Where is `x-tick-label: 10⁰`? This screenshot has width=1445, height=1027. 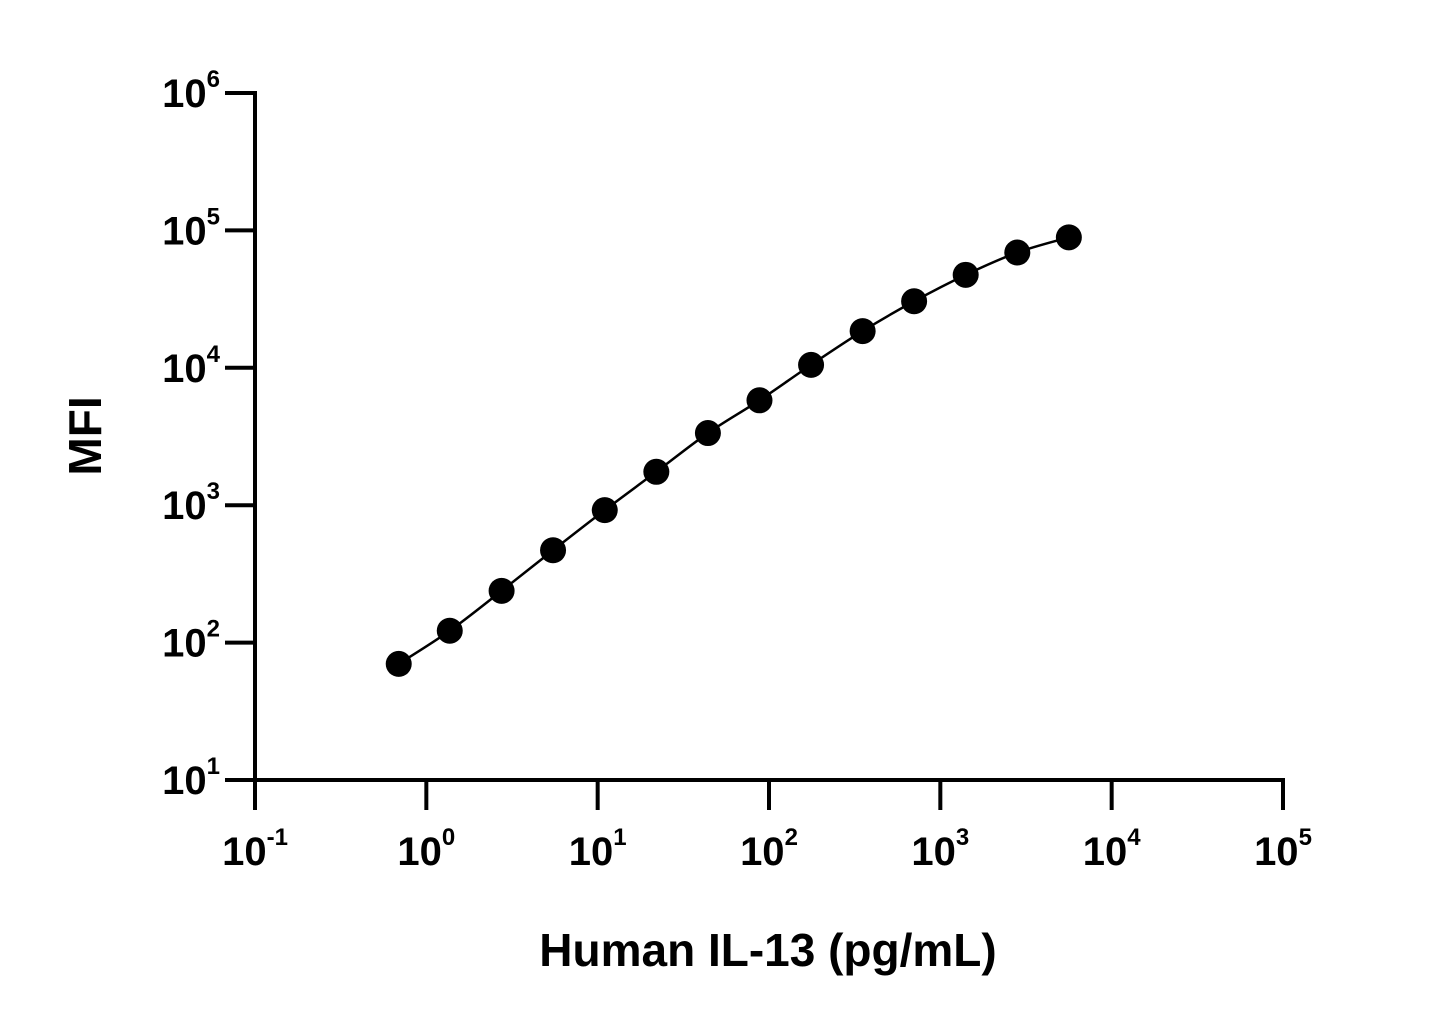
x-tick-label: 10⁰ is located at coordinates (426, 849).